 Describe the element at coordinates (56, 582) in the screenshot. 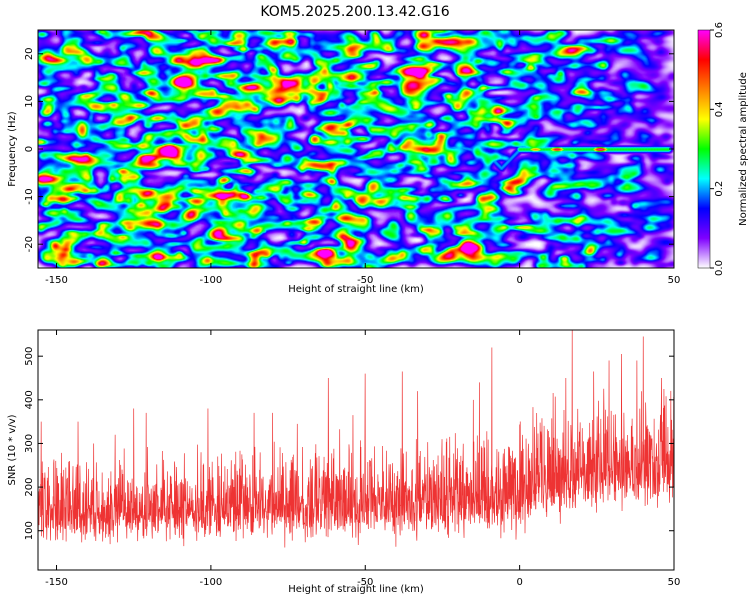

I see `snr-xtick-label: -150` at that location.